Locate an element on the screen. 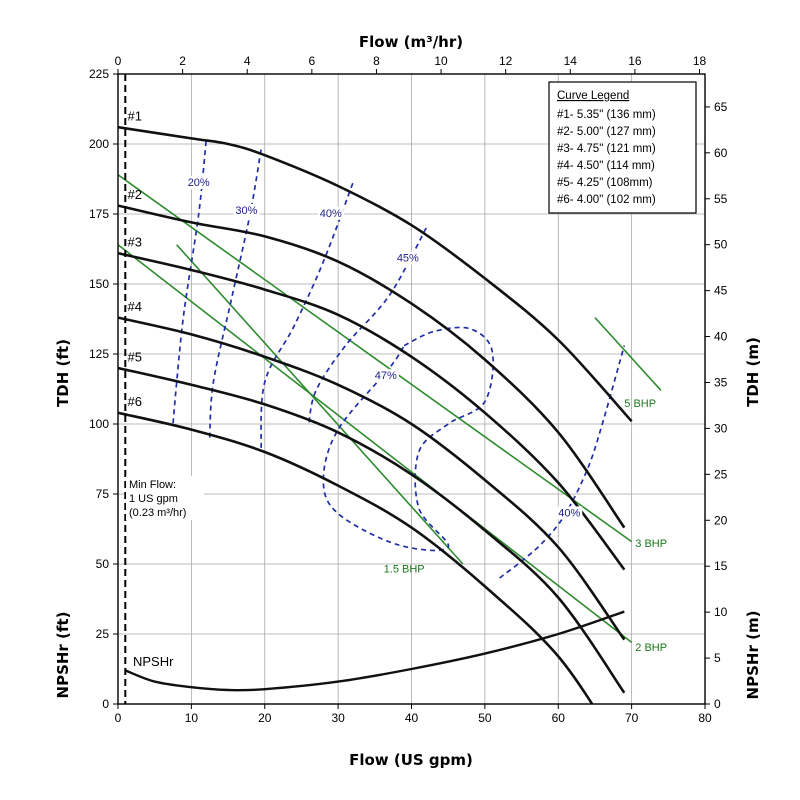  y-tick-label: 175 is located at coordinates (99, 214).